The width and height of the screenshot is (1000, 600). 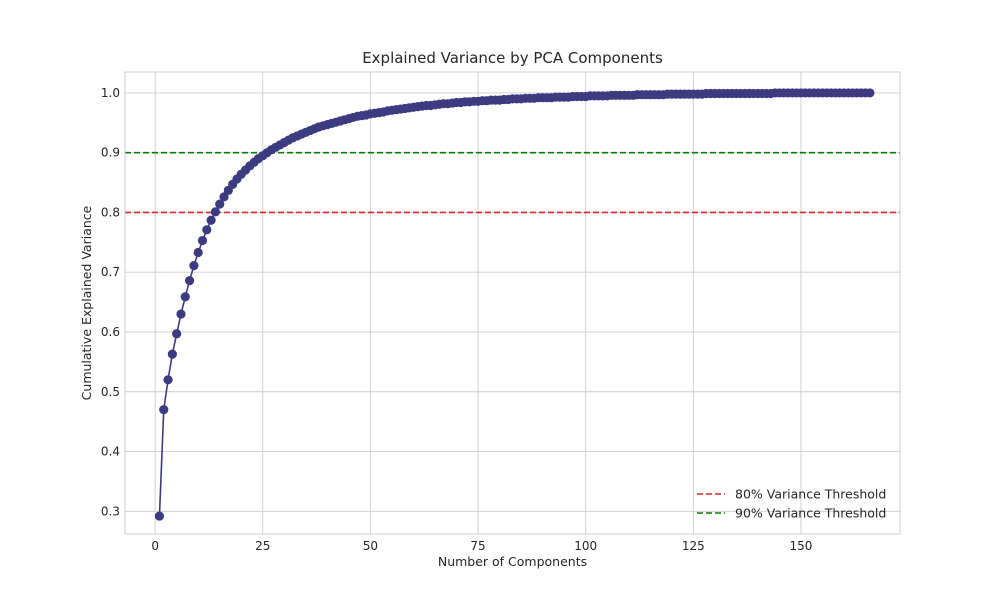 I want to click on y-tick-label: 0.8, so click(x=110, y=212).